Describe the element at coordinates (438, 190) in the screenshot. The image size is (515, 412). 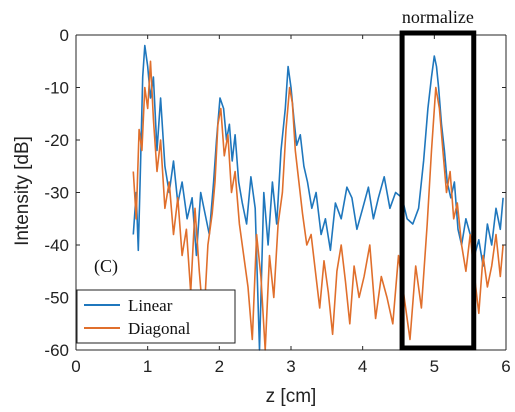
I see `normalize-box` at that location.